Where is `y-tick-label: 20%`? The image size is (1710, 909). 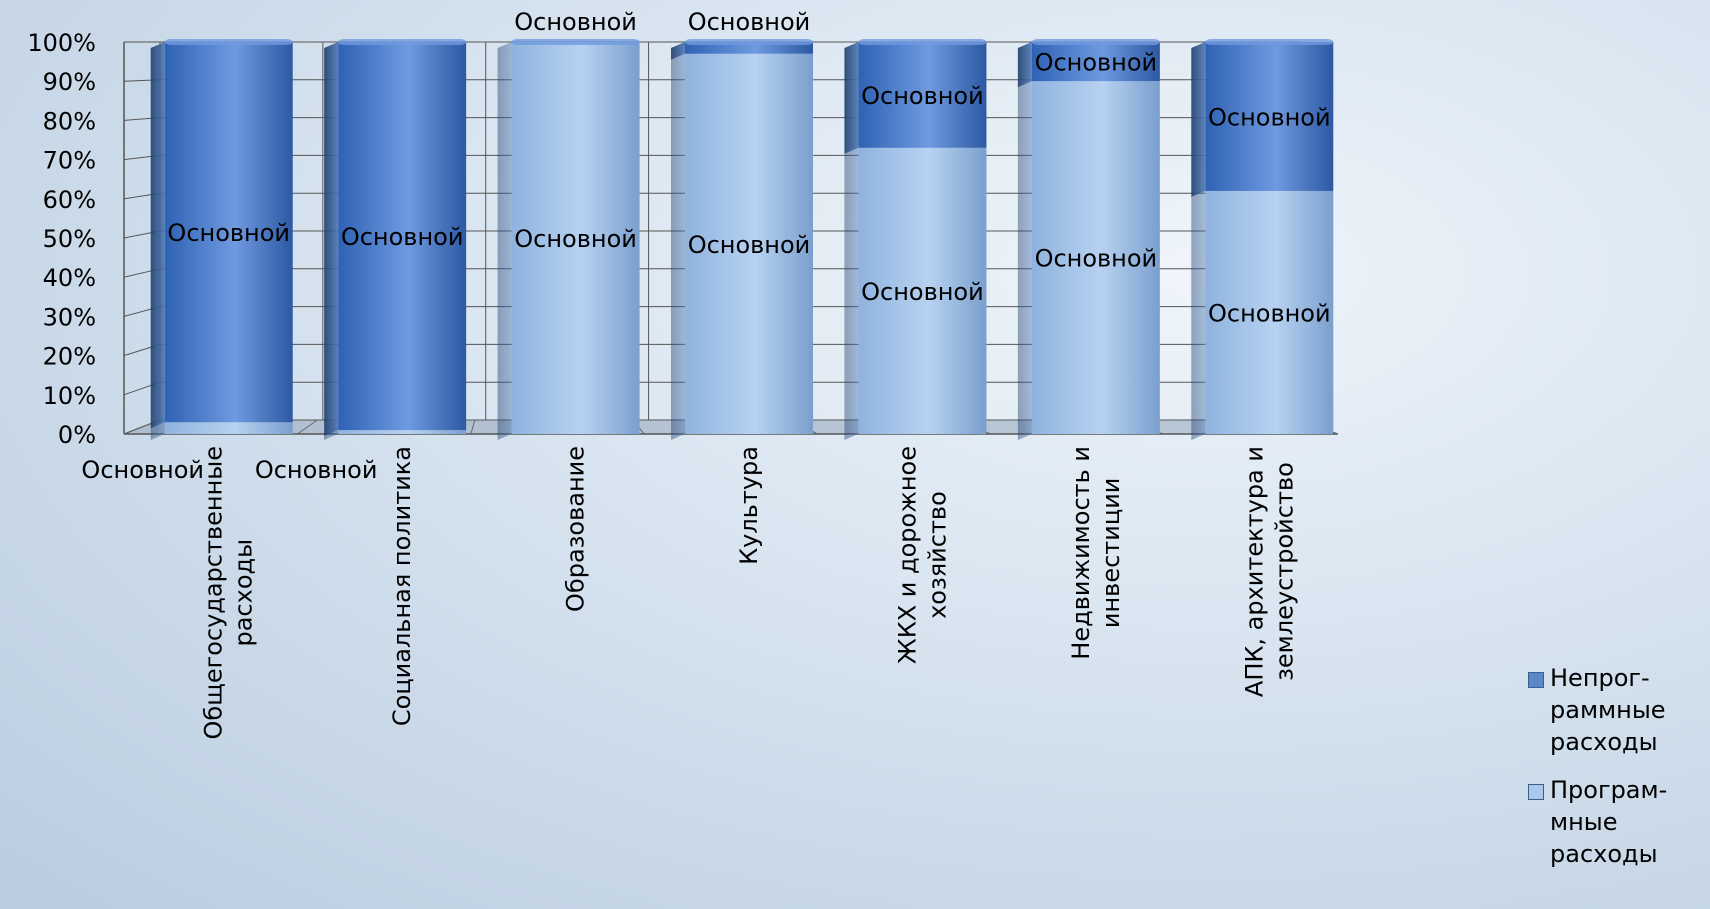
y-tick-label: 20% is located at coordinates (69, 357).